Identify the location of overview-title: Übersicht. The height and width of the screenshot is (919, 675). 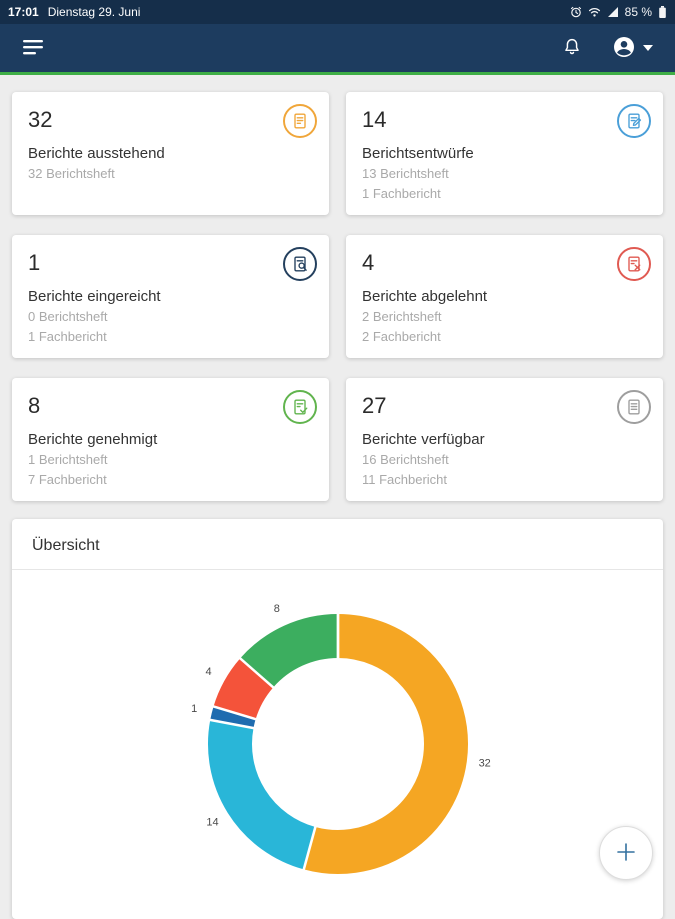
(337, 544).